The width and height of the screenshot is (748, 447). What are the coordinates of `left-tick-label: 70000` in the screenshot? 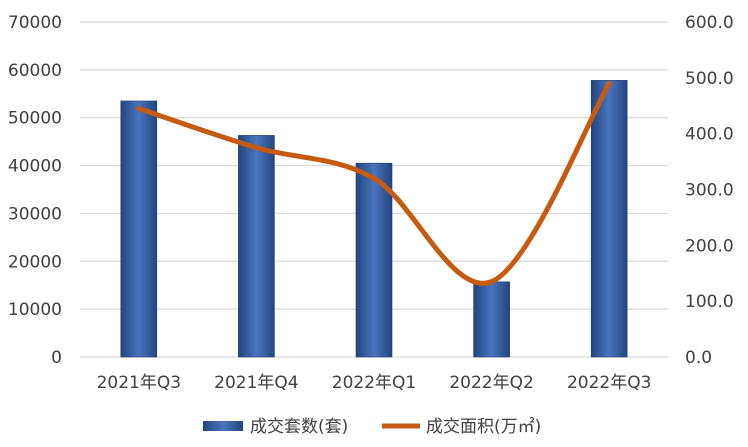 It's located at (35, 23).